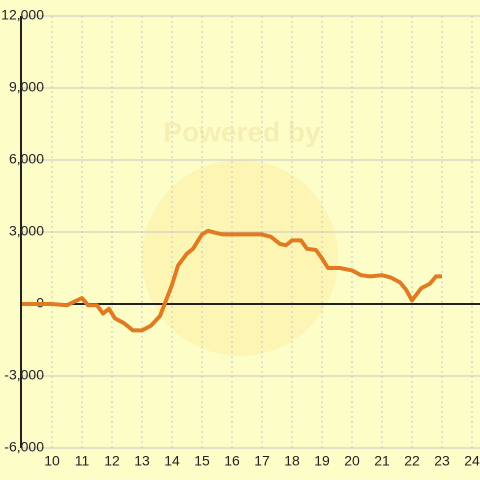 The width and height of the screenshot is (480, 480). Describe the element at coordinates (442, 461) in the screenshot. I see `x-tick-label: 23` at that location.